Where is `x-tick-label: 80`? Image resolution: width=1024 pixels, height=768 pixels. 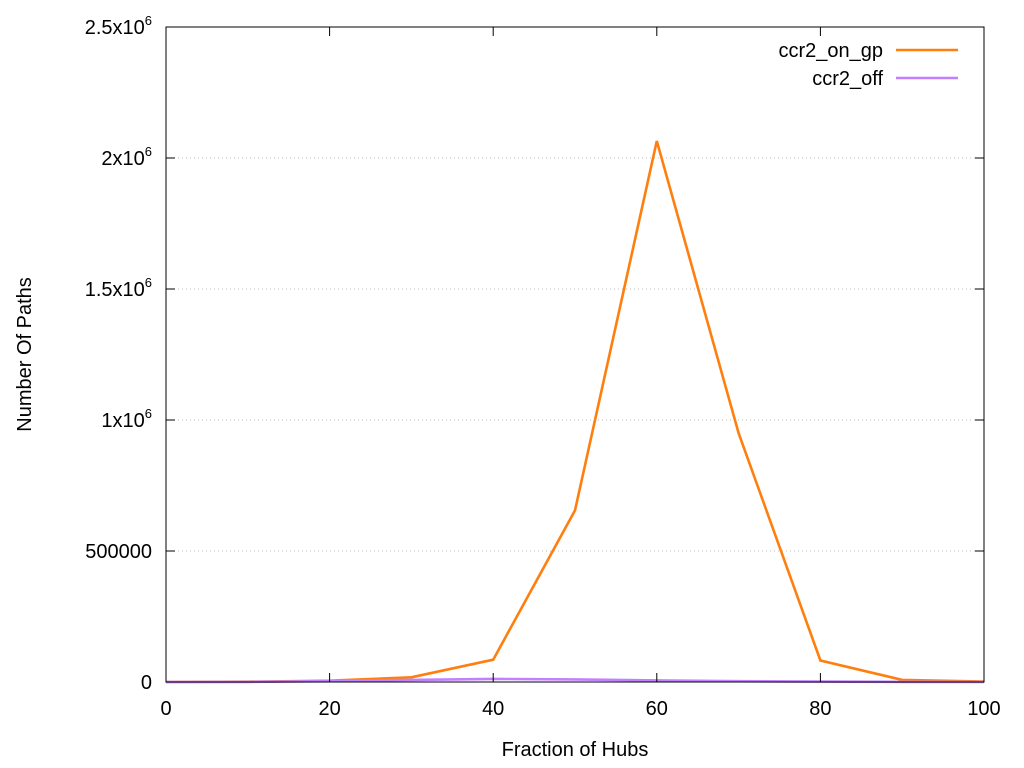 x-tick-label: 80 is located at coordinates (820, 709).